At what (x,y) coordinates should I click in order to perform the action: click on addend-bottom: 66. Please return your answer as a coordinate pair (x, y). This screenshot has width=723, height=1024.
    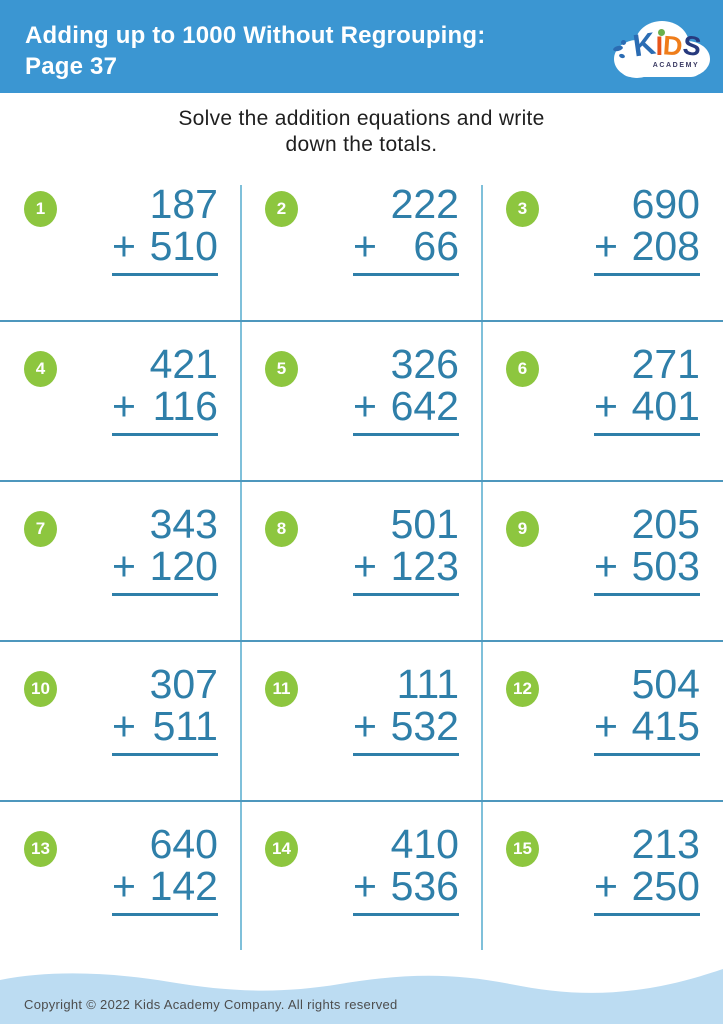
    Looking at the image, I should click on (436, 246).